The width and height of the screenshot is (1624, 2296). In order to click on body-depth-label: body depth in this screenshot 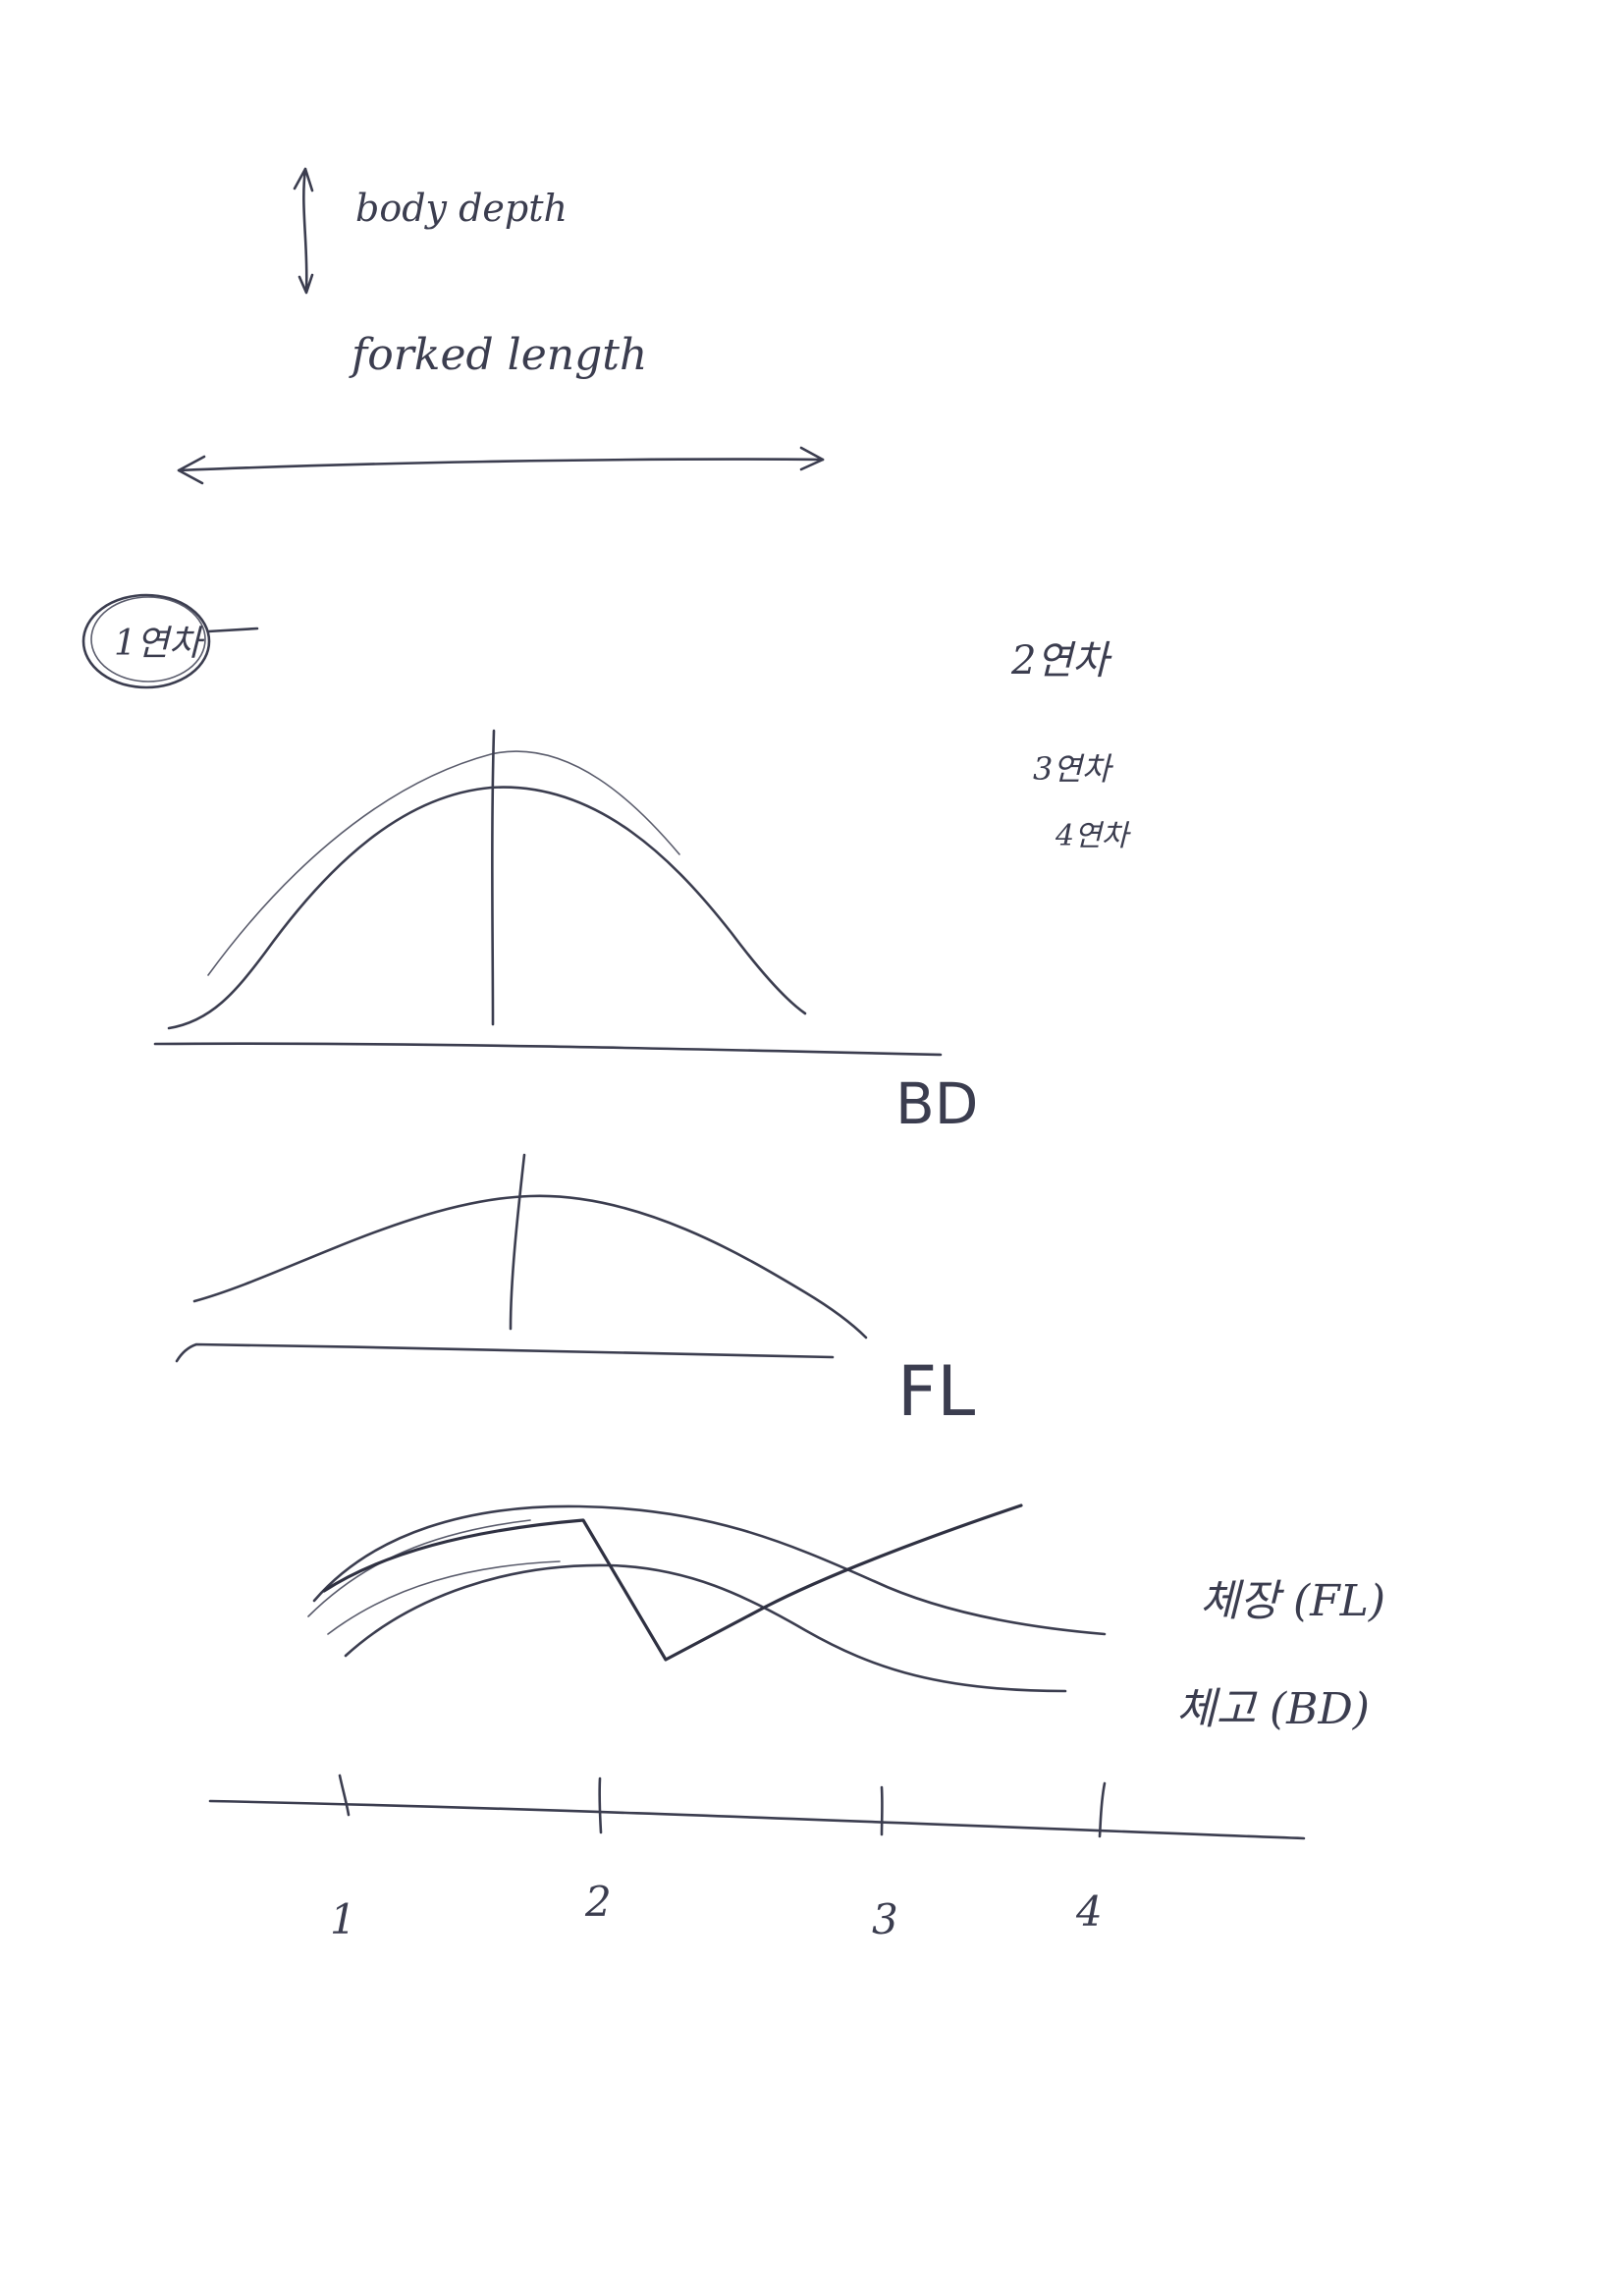, I will do `click(461, 208)`.